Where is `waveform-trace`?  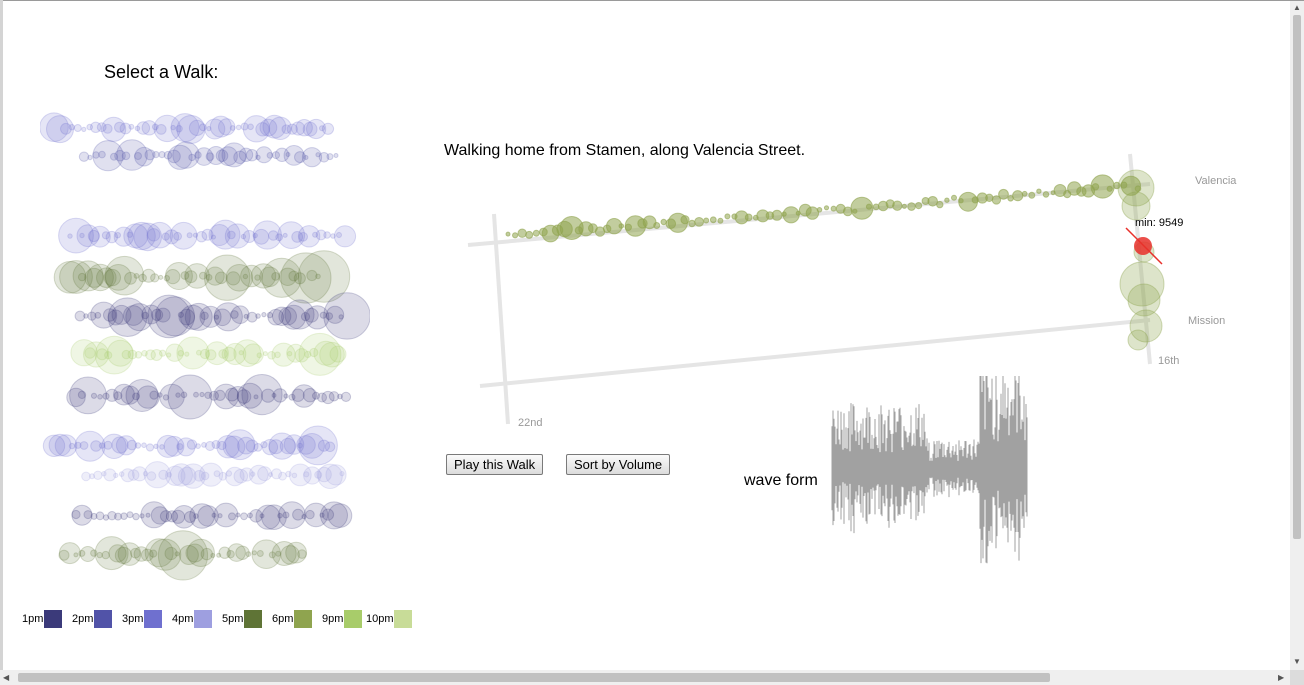 waveform-trace is located at coordinates (929, 470).